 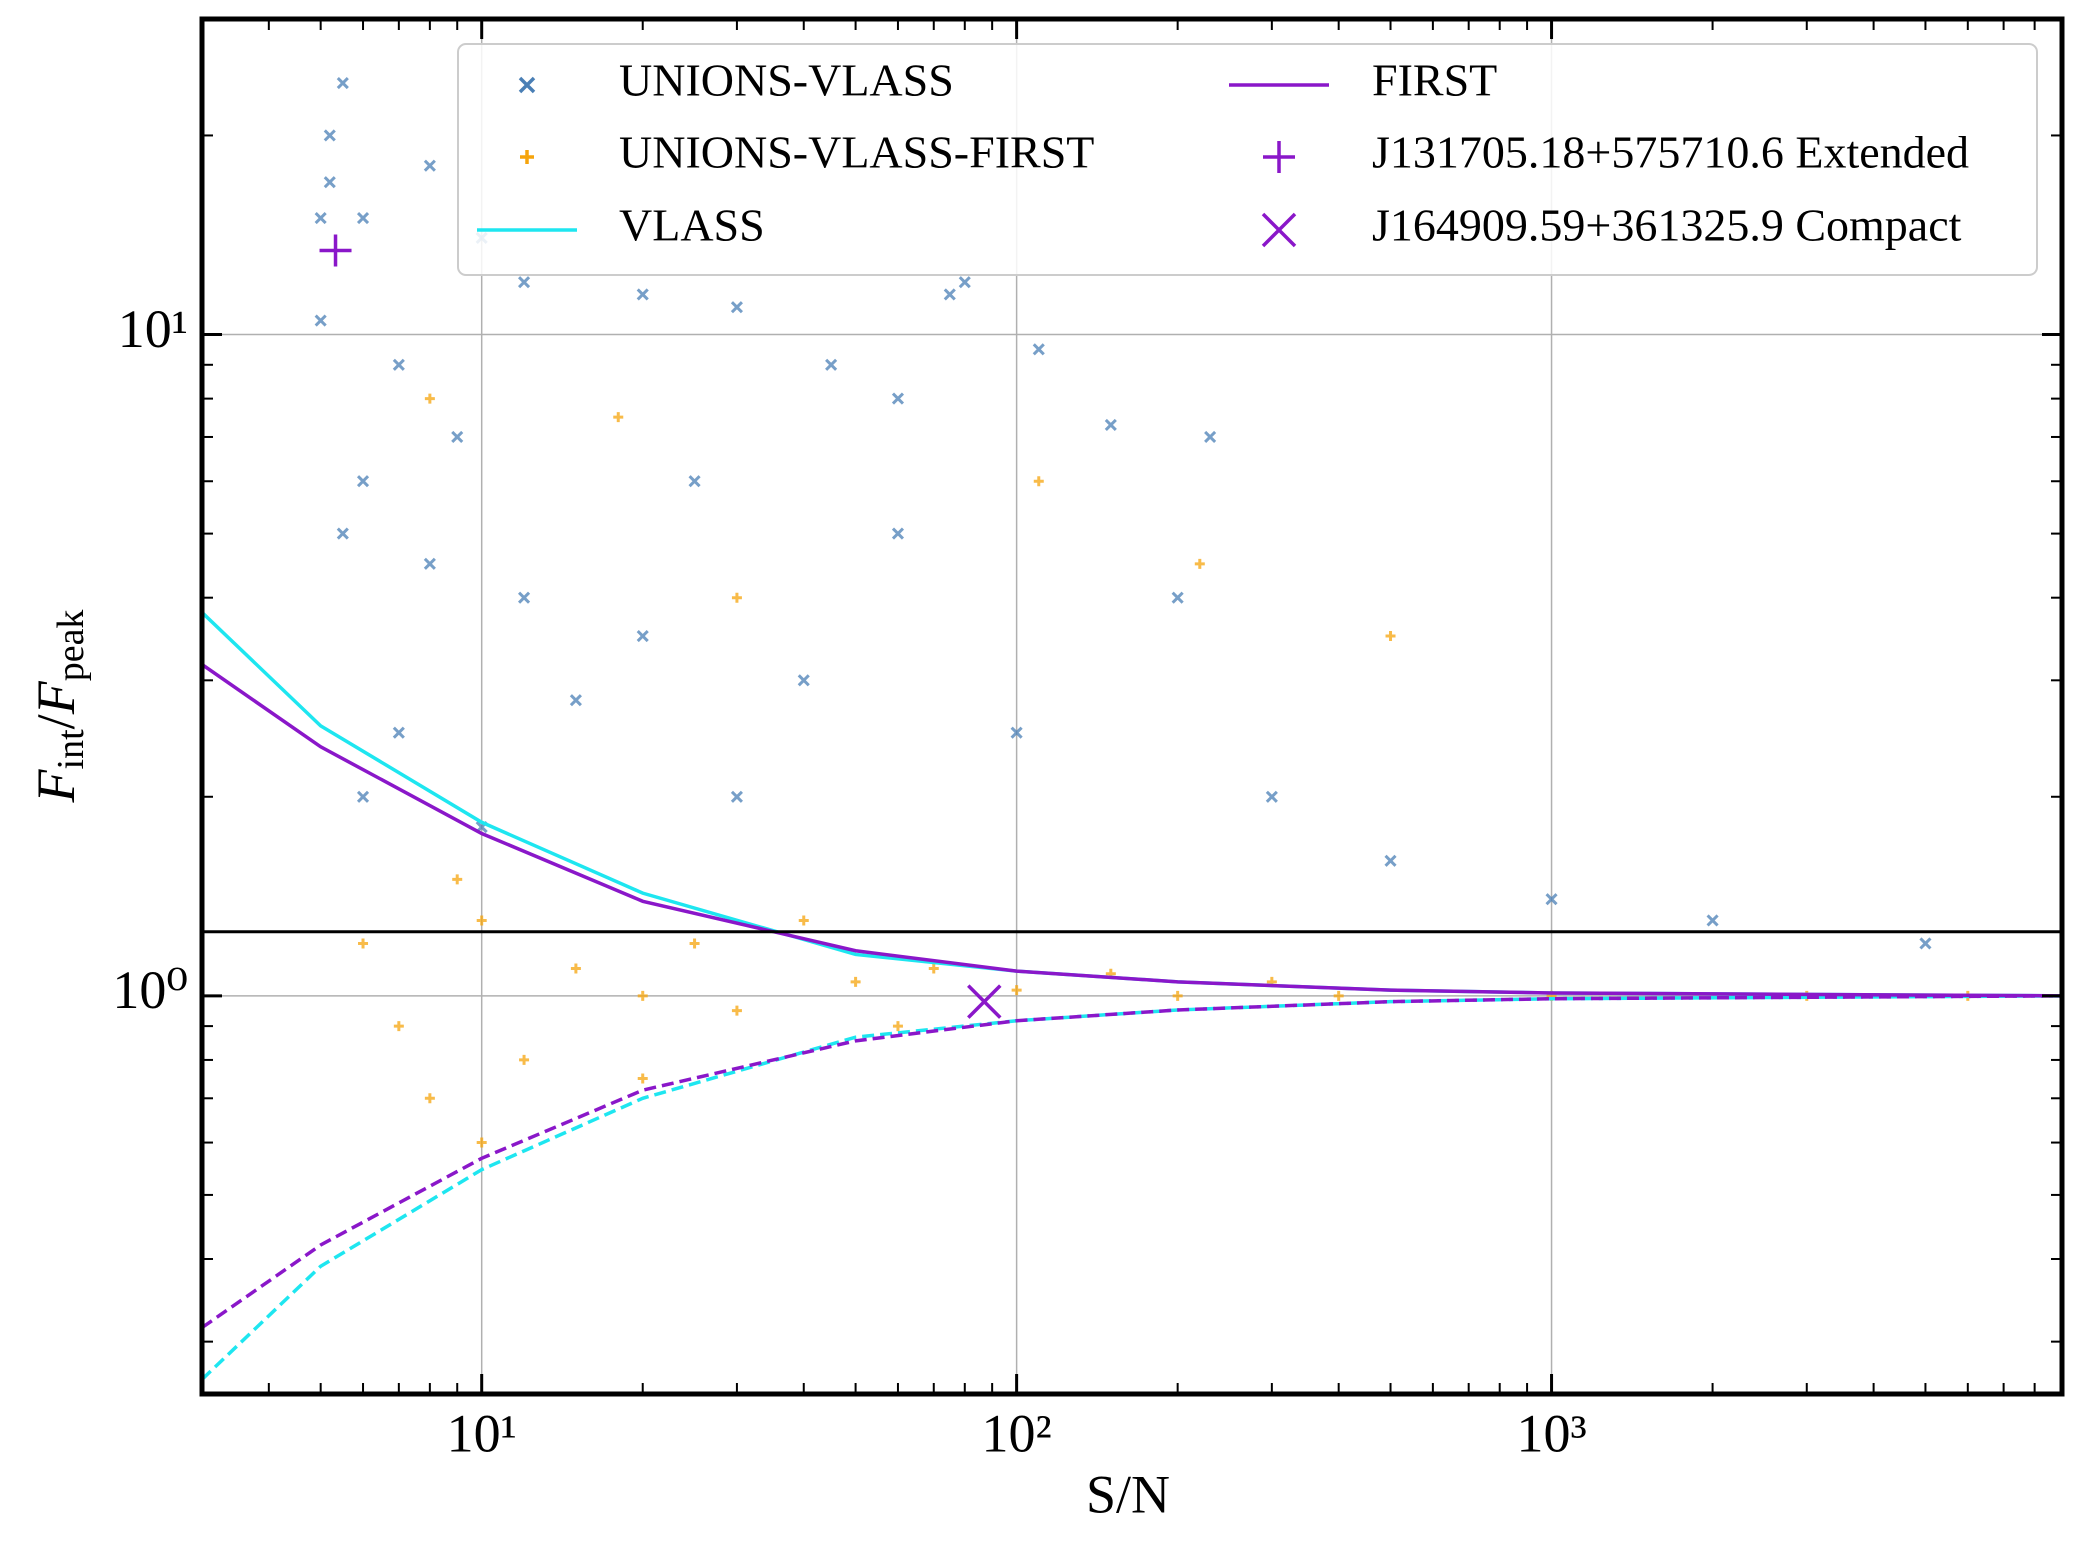 I want to click on x-tick-label: 10³, so click(x=1551, y=1433).